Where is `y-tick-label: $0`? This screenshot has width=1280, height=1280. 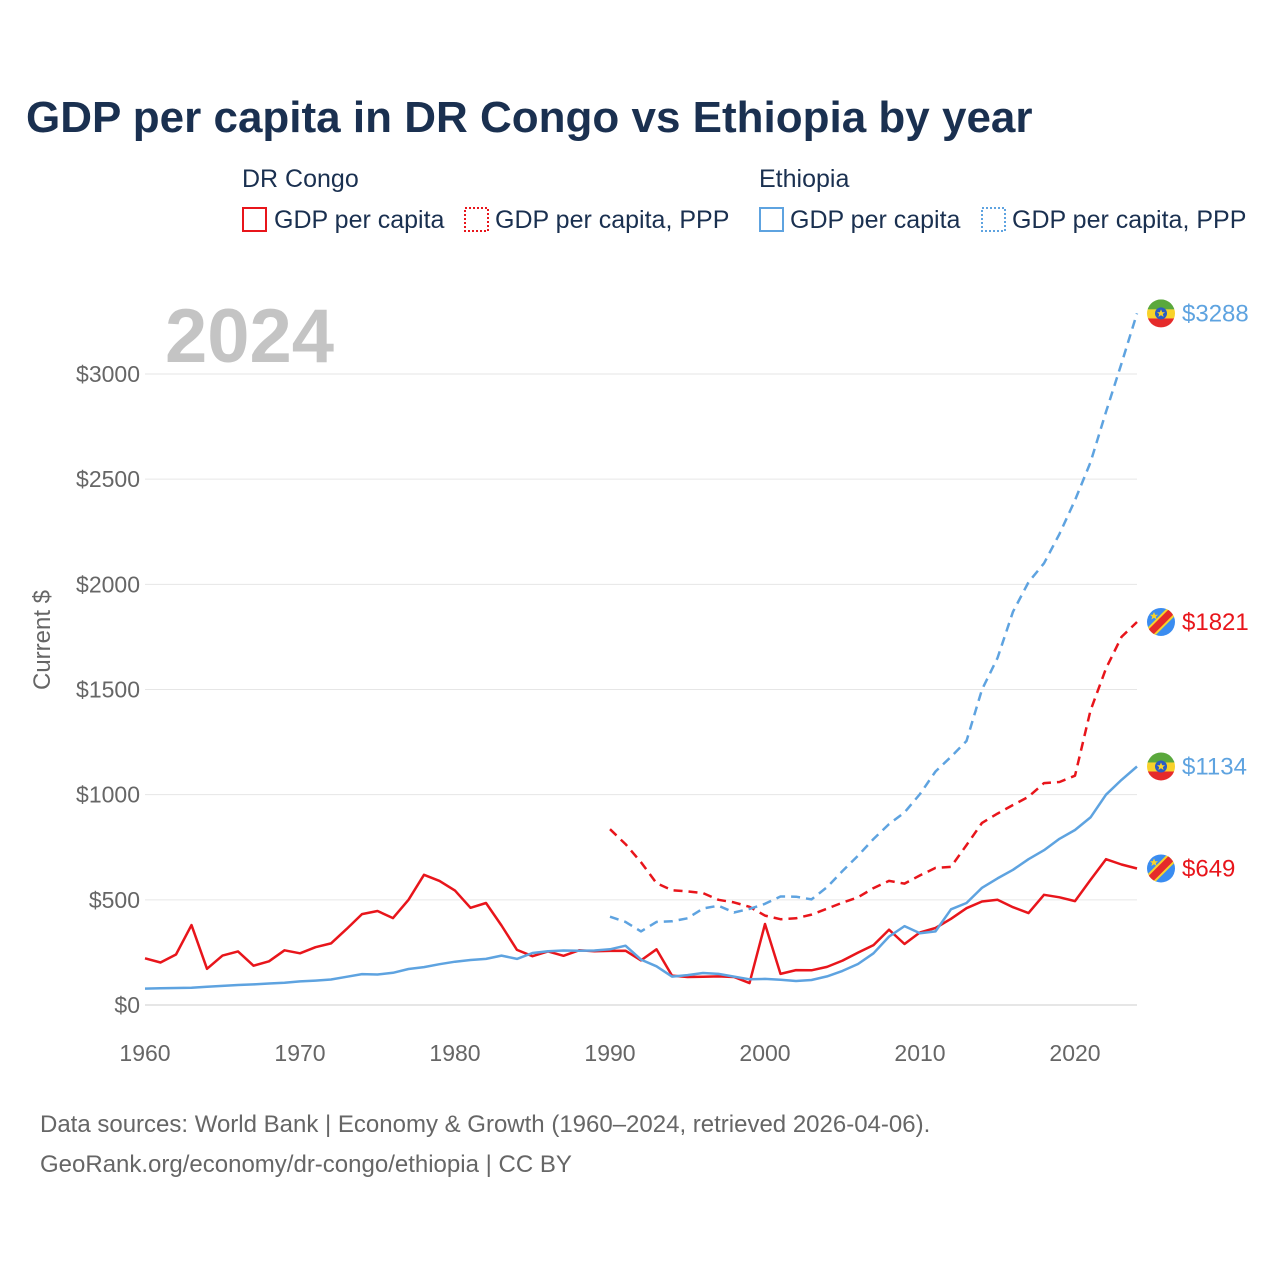
y-tick-label: $0 is located at coordinates (127, 1005).